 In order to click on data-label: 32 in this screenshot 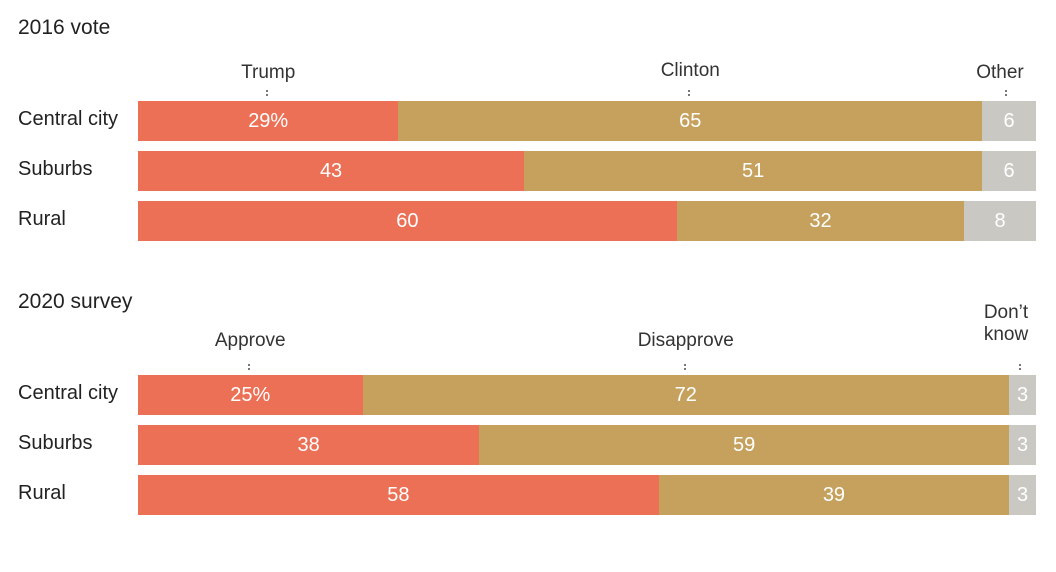, I will do `click(820, 221)`.